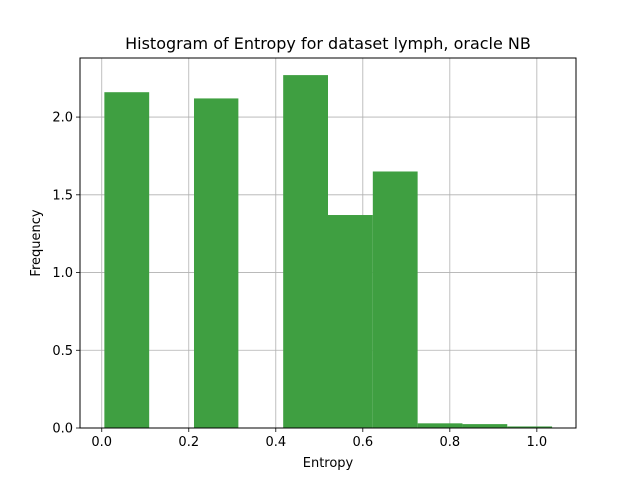 The image size is (640, 480). What do you see at coordinates (362, 442) in the screenshot?
I see `x-tick-label: 0.6` at bounding box center [362, 442].